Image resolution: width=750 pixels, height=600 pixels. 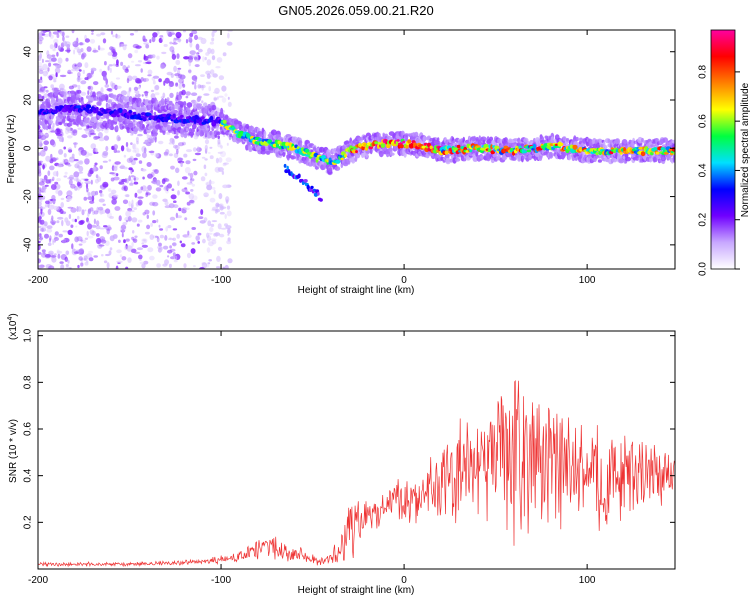 What do you see at coordinates (11, 149) in the screenshot?
I see `spectrogram-y-label: Frequency (Hz)` at bounding box center [11, 149].